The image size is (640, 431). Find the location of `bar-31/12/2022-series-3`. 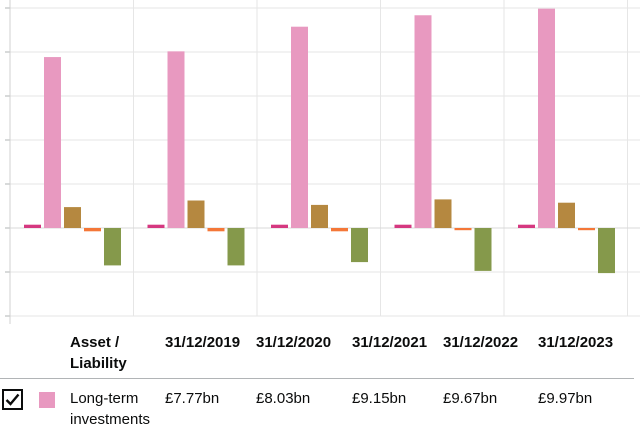

bar-31/12/2022-series-3 is located at coordinates (463, 229).